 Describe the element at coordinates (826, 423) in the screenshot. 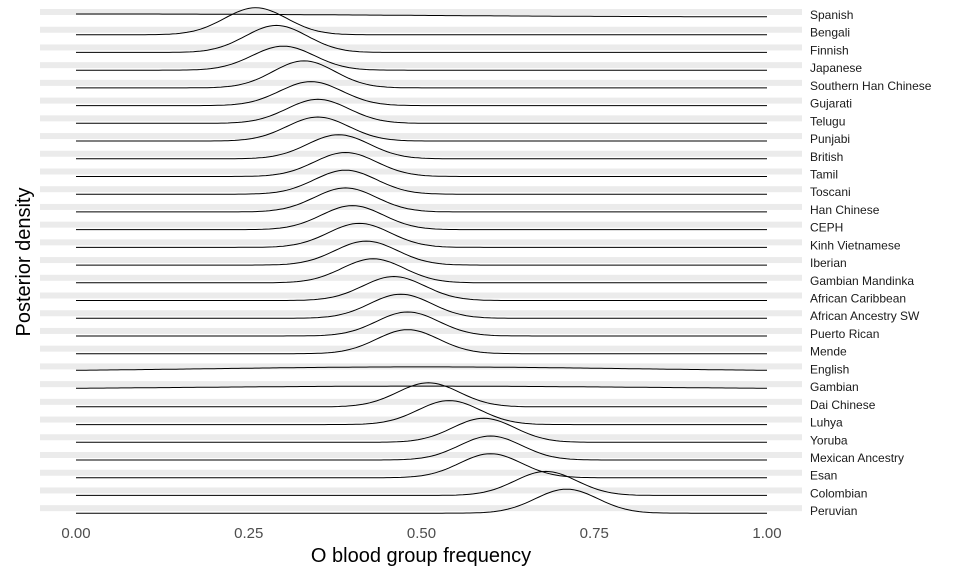

I see `population-label: Luhya` at that location.